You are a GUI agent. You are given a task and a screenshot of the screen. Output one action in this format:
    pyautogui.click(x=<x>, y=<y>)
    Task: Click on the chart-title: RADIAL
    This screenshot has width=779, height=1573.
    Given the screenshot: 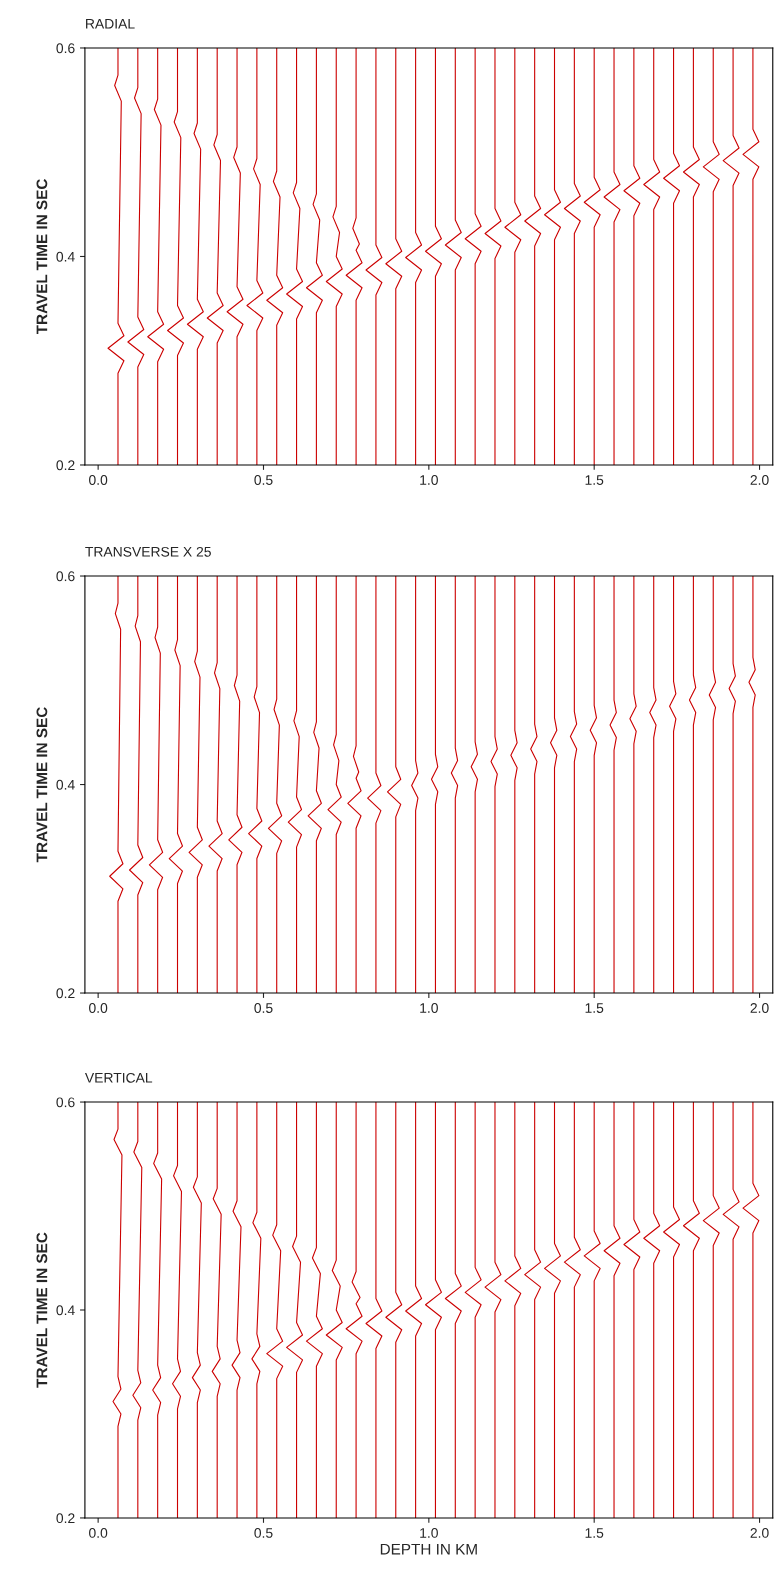 What is the action you would take?
    pyautogui.click(x=110, y=23)
    